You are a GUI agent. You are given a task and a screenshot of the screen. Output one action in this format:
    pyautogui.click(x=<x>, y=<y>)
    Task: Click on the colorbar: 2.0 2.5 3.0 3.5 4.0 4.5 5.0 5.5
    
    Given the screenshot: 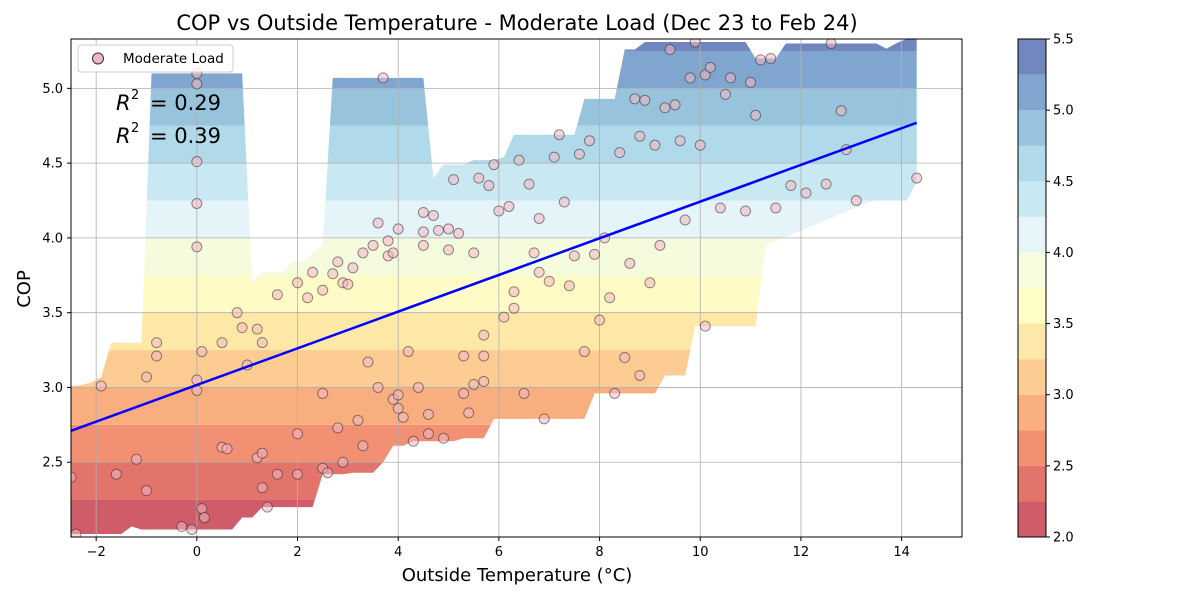 What is the action you would take?
    pyautogui.click(x=1045, y=289)
    